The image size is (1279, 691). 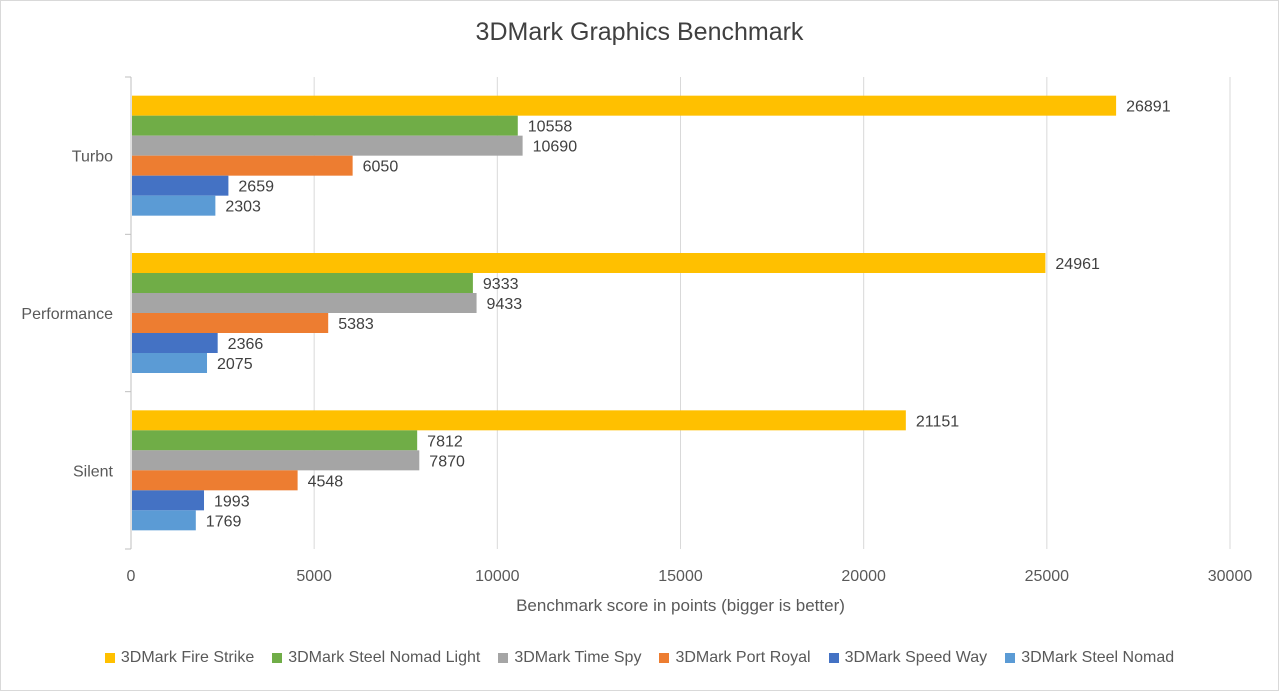 What do you see at coordinates (1148, 107) in the screenshot?
I see `data-label: 26891` at bounding box center [1148, 107].